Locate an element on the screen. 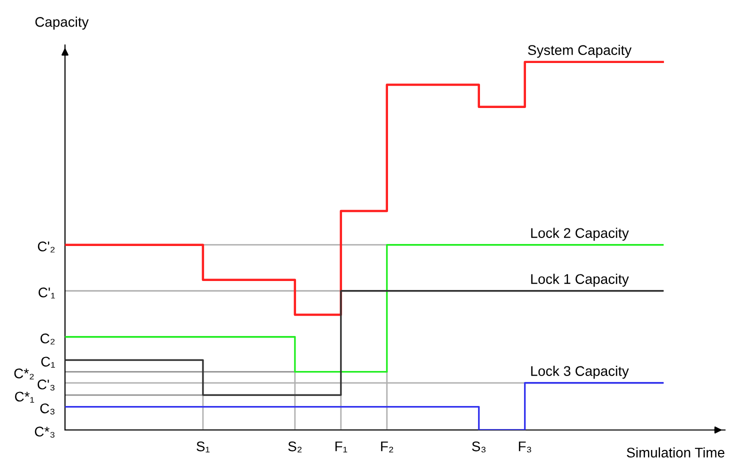 The height and width of the screenshot is (463, 742). x-tick-label: S₁ is located at coordinates (203, 446).